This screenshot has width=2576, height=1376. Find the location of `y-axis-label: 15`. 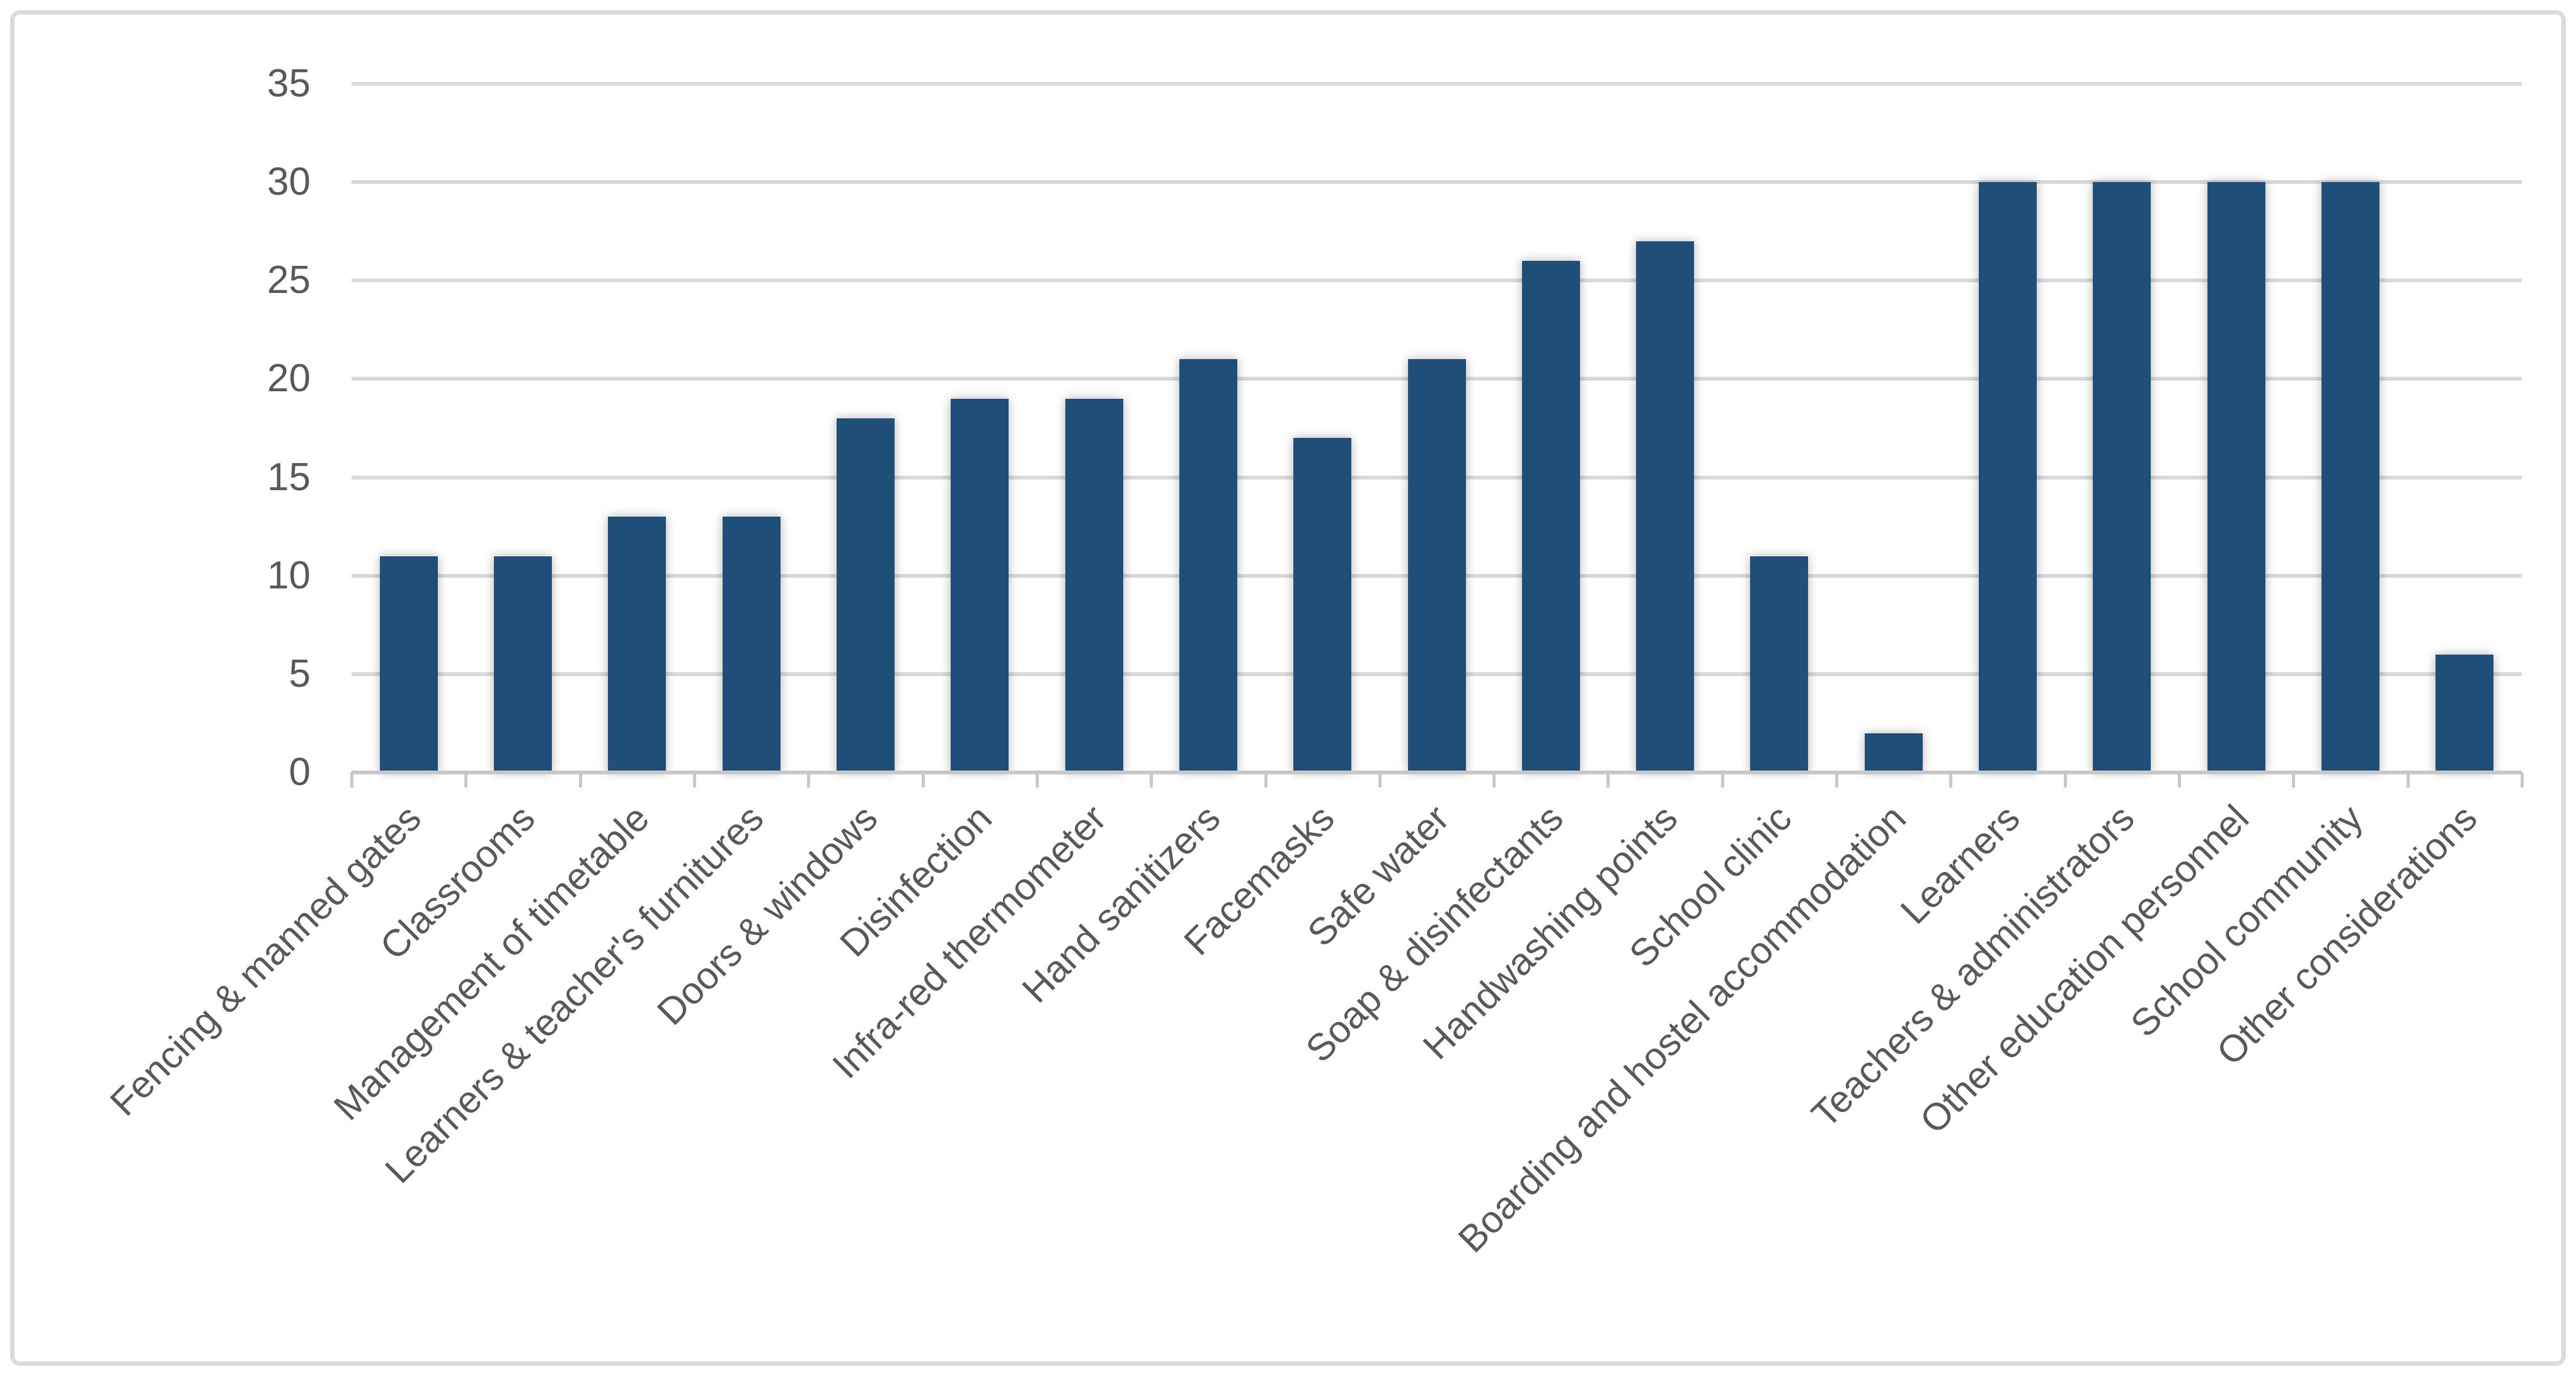

y-axis-label: 15 is located at coordinates (289, 477).